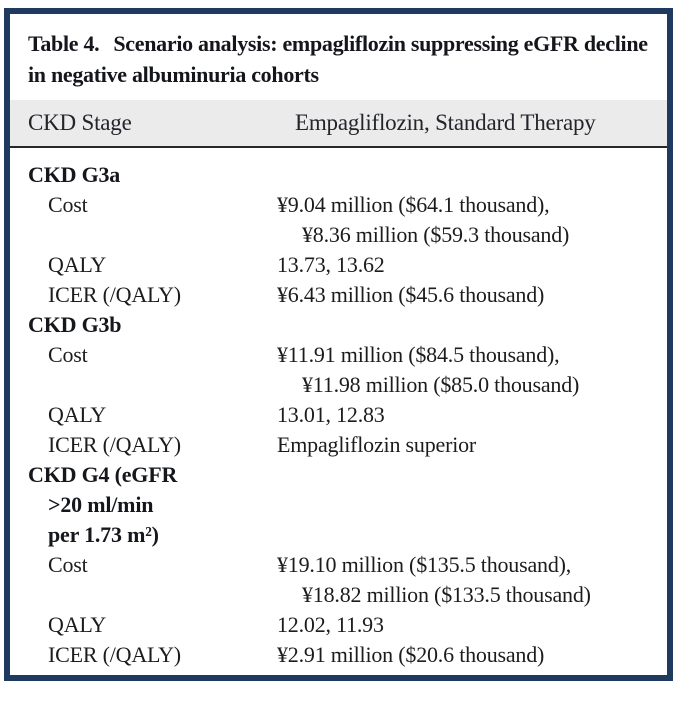 This screenshot has width=678, height=705. Describe the element at coordinates (74, 174) in the screenshot. I see `stage-heading-g3a: CKD G3a` at that location.